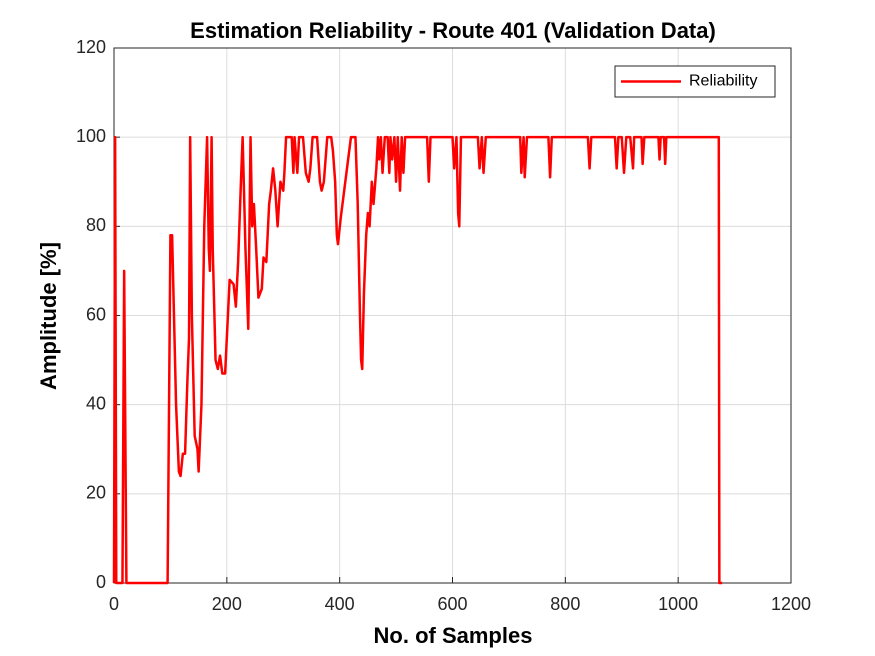 The image size is (875, 656). What do you see at coordinates (91, 136) in the screenshot?
I see `y-tick-label: 100` at bounding box center [91, 136].